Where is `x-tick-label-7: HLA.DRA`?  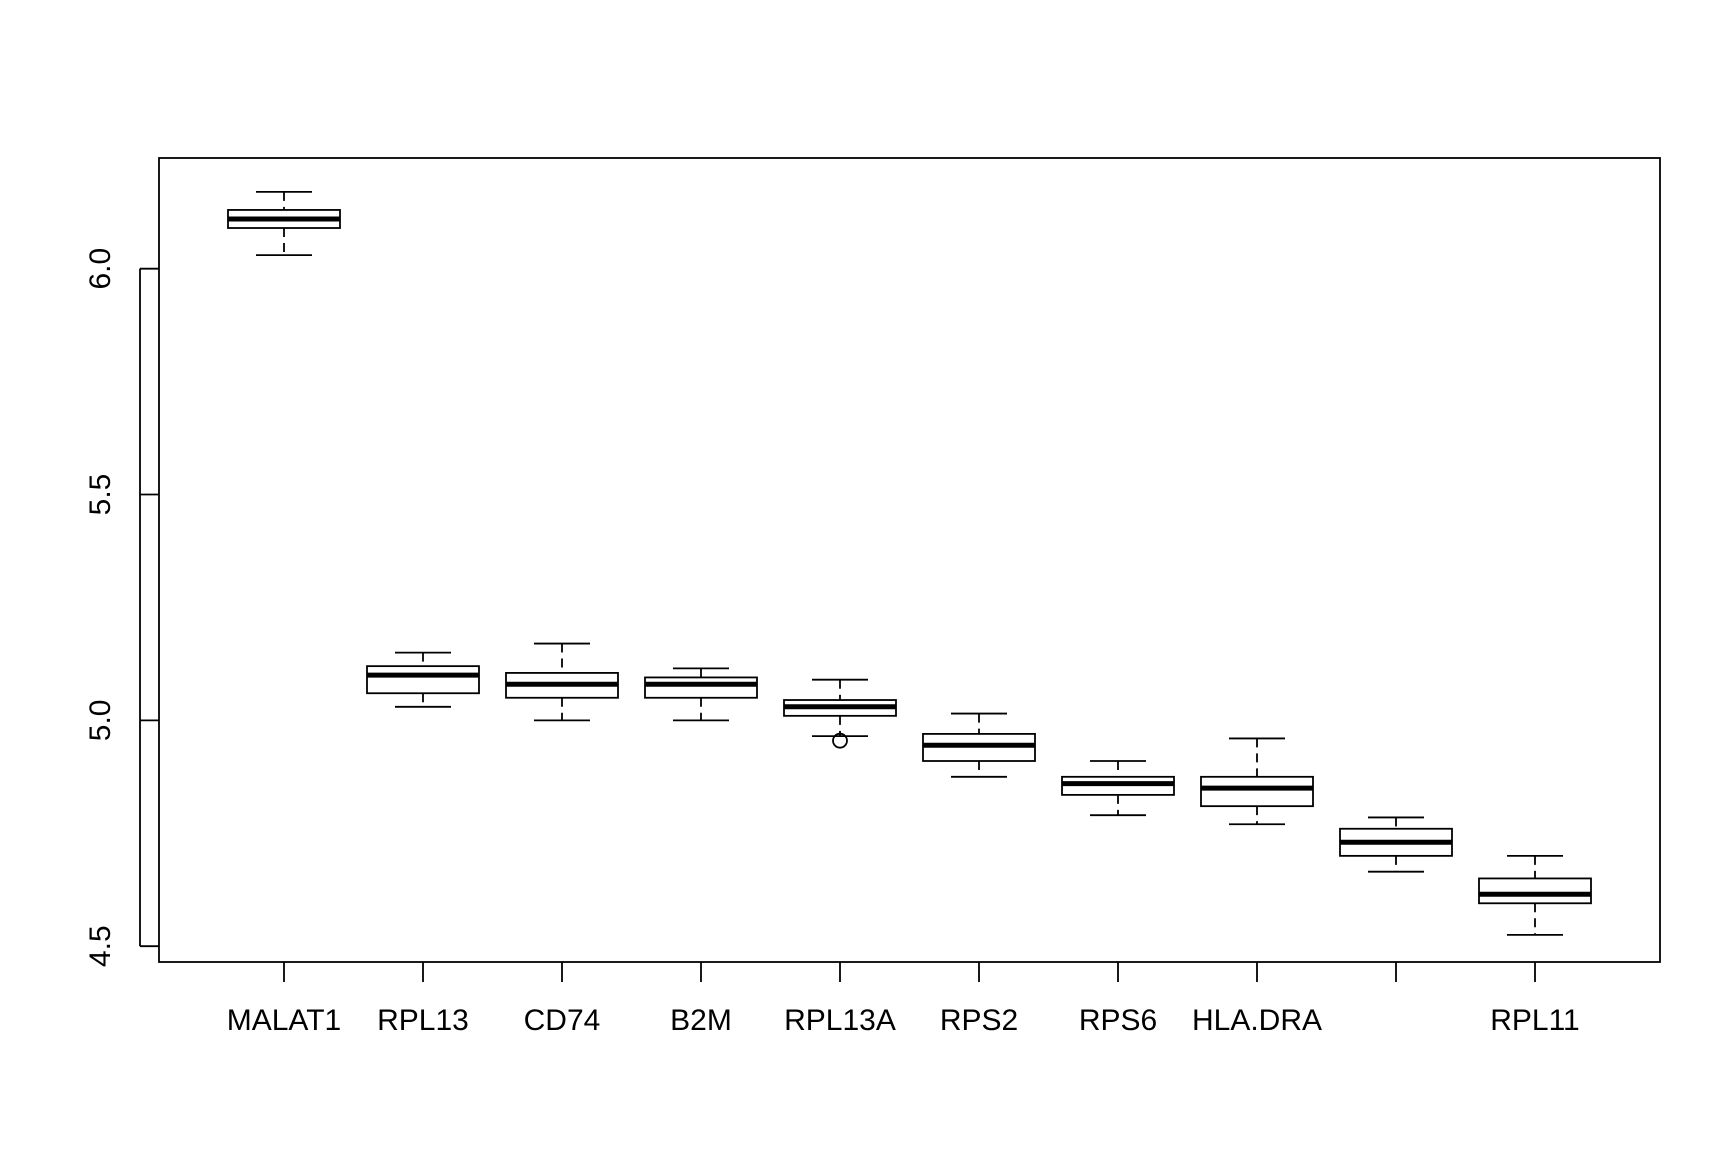
x-tick-label-7: HLA.DRA is located at coordinates (1257, 1020).